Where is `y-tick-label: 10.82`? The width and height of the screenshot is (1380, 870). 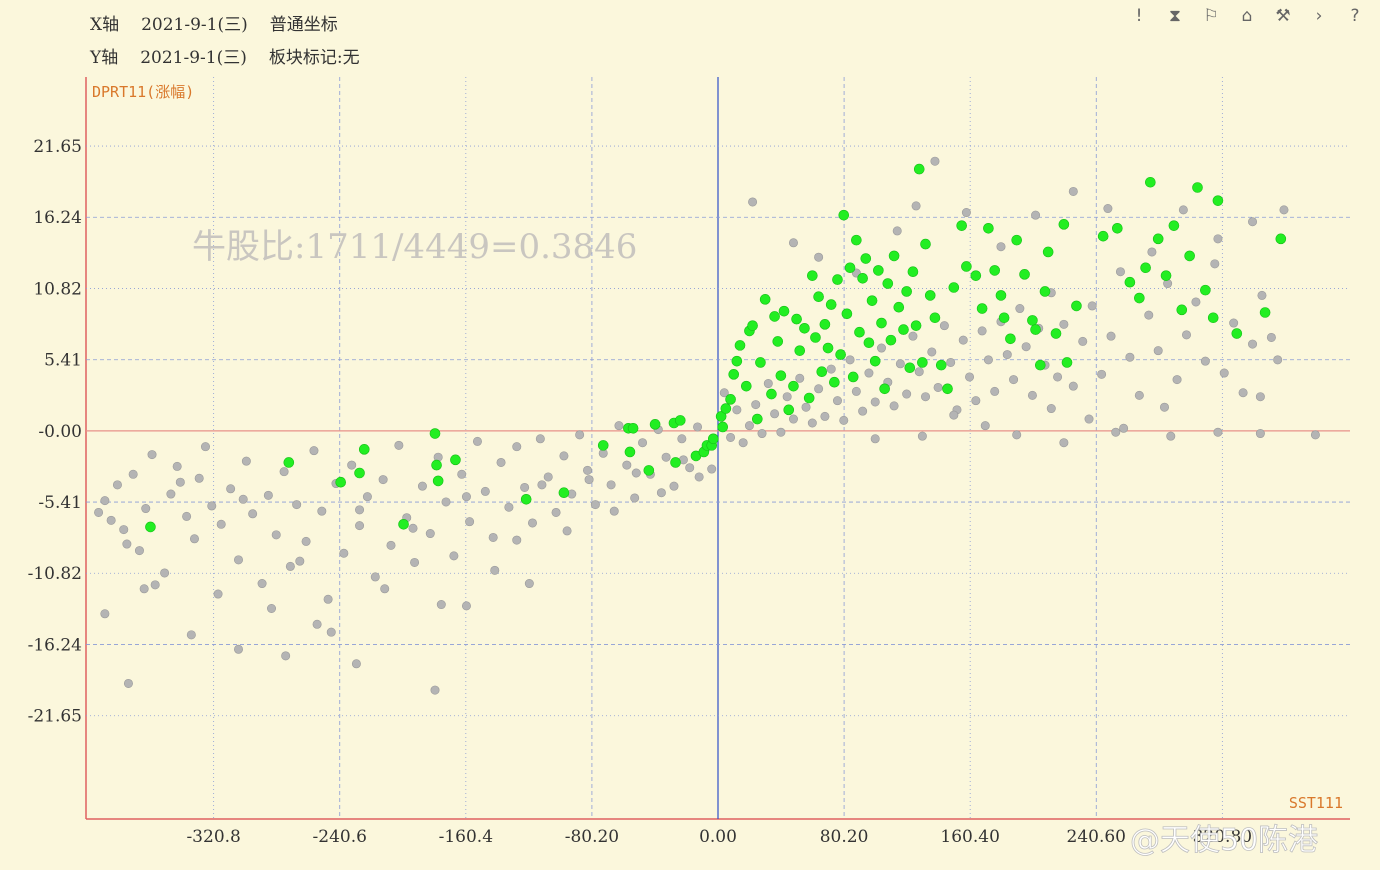 y-tick-label: 10.82 is located at coordinates (57, 290).